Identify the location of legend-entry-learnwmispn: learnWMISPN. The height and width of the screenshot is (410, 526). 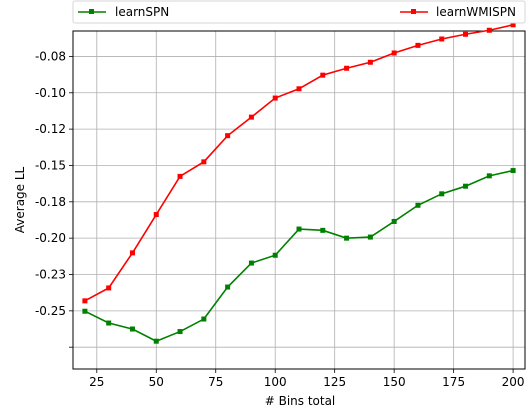
(458, 12).